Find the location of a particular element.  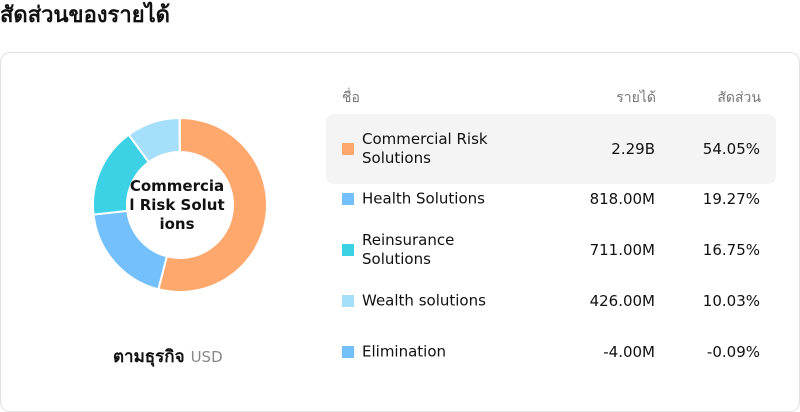

row-share: 10.03% is located at coordinates (731, 301).